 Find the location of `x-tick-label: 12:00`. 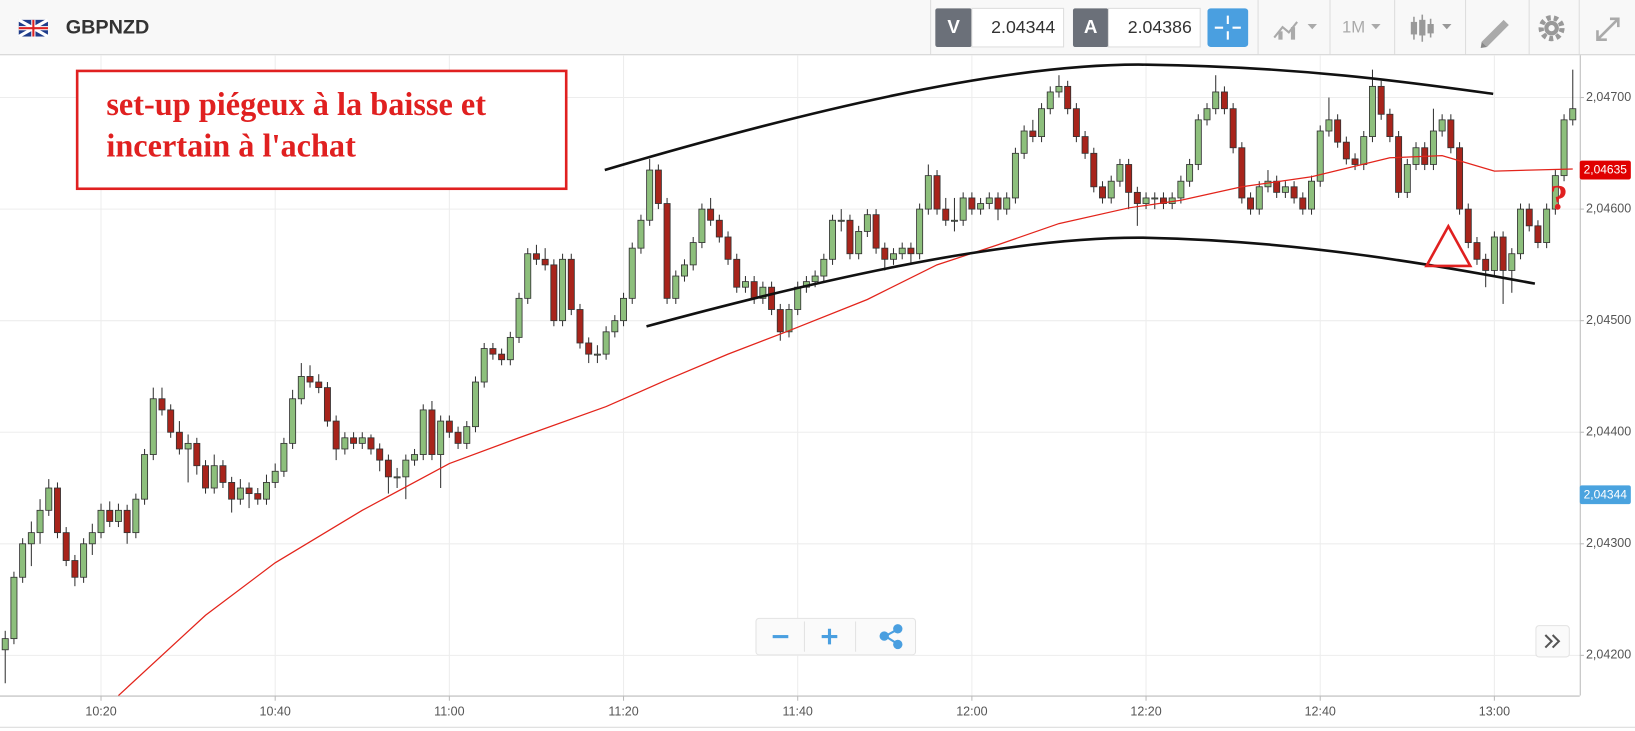

x-tick-label: 12:00 is located at coordinates (971, 712).